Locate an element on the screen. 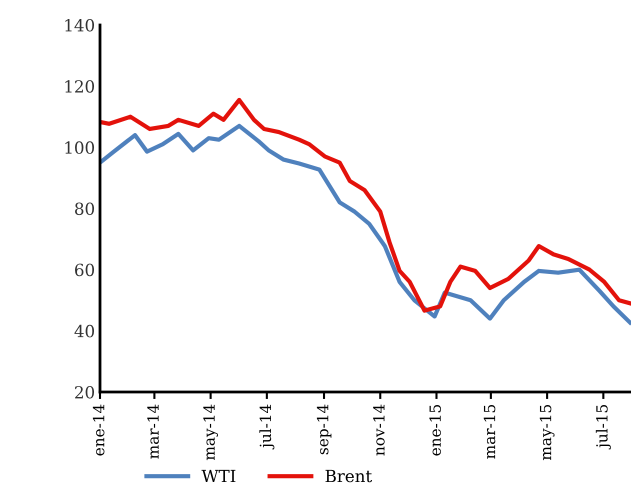 The width and height of the screenshot is (631, 500). y-tick-label: 20 is located at coordinates (84, 392).